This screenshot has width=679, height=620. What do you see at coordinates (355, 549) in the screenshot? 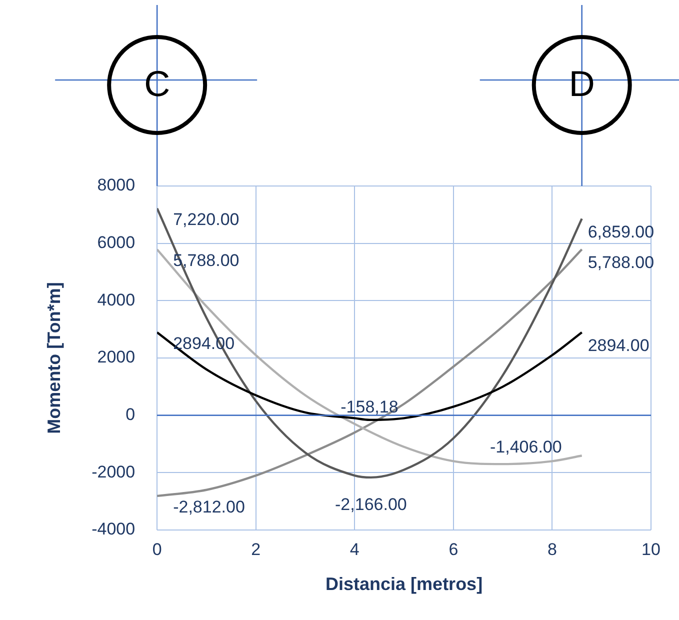
I see `x-tick-label: 4` at bounding box center [355, 549].